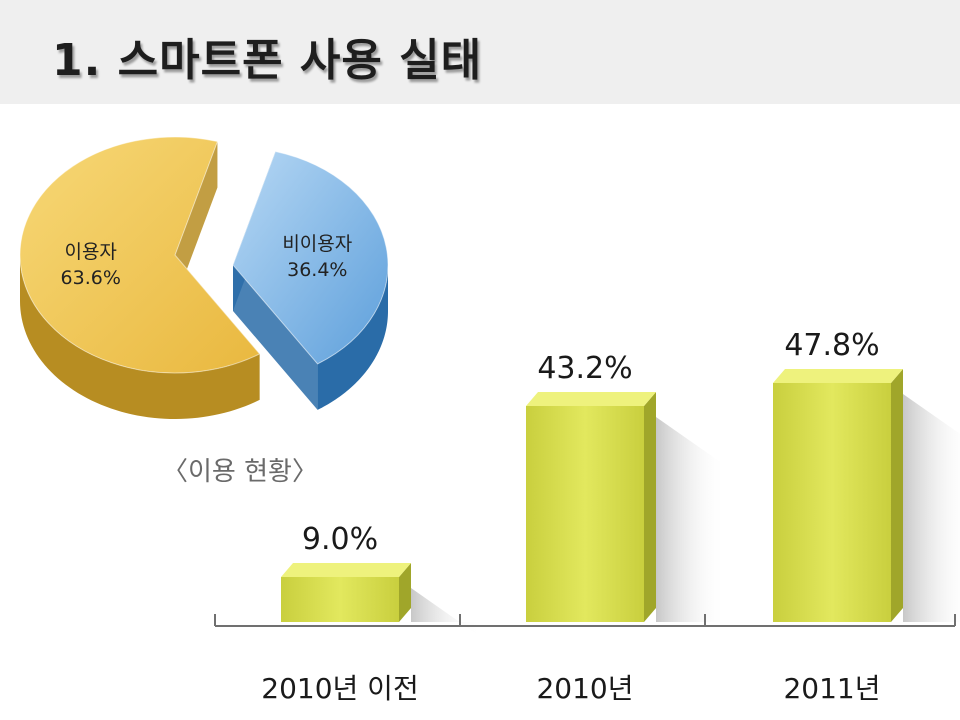  I want to click on bar-value-label: 43.2%, so click(584, 368).